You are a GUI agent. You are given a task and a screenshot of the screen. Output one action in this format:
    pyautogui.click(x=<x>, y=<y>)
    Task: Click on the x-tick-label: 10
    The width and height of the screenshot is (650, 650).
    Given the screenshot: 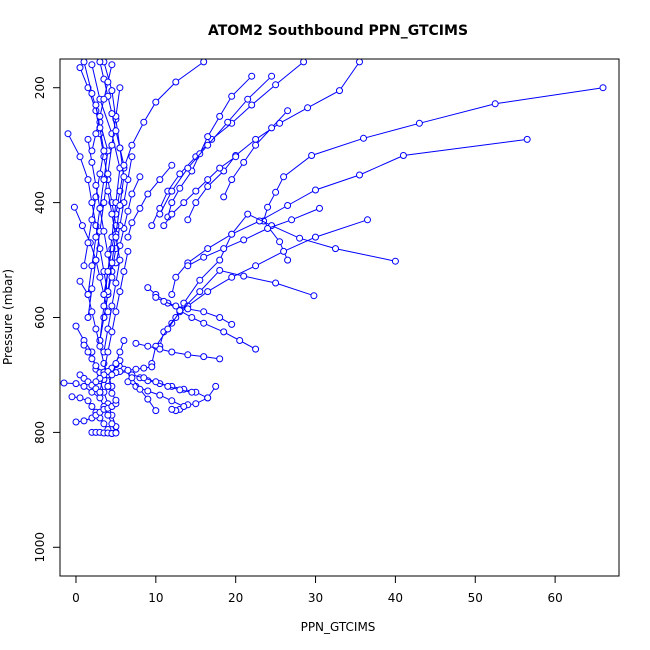 What is the action you would take?
    pyautogui.click(x=155, y=598)
    